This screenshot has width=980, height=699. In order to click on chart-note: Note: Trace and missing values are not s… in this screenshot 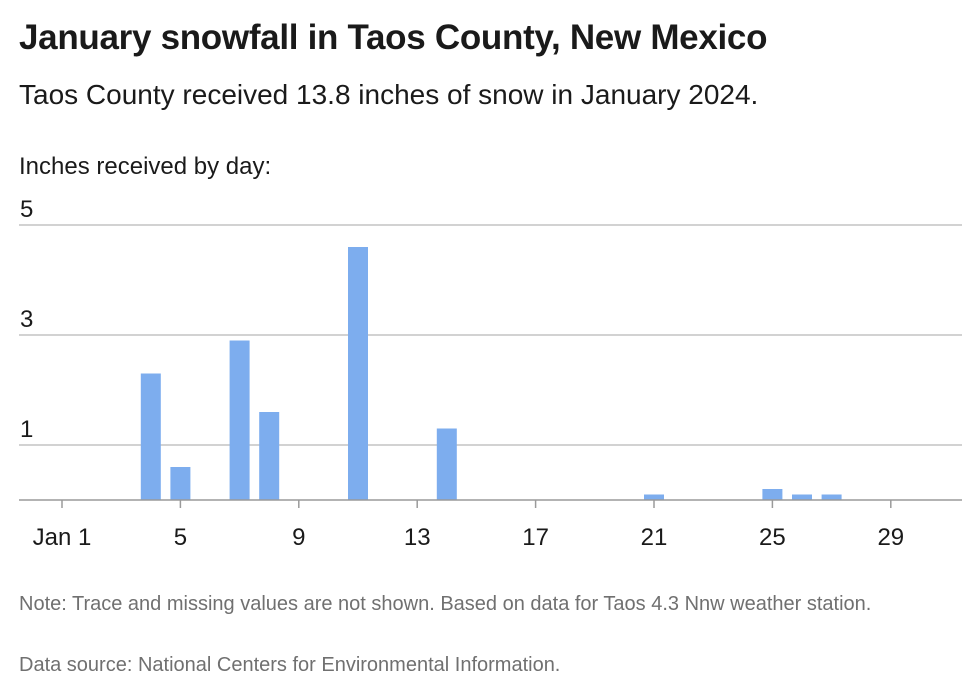, I will do `click(445, 604)`.